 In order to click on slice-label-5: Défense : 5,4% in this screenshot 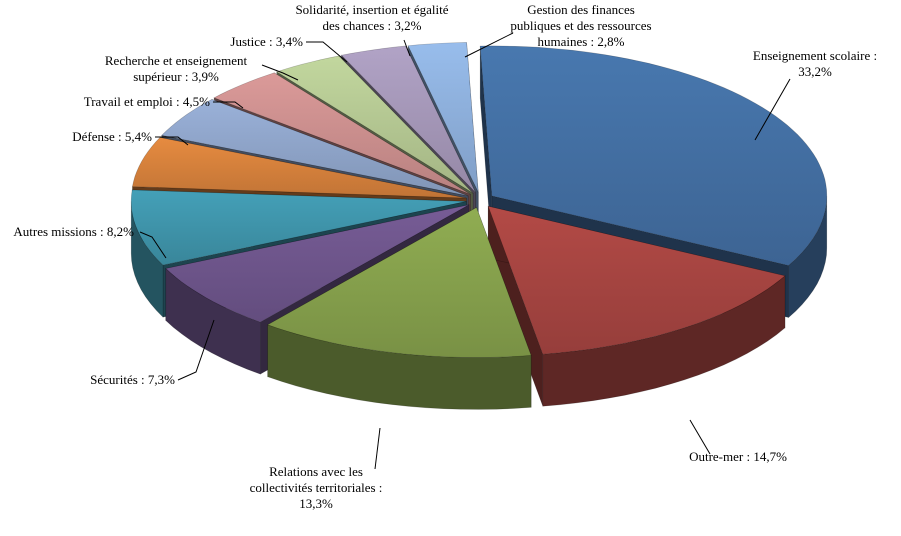, I will do `click(112, 136)`.